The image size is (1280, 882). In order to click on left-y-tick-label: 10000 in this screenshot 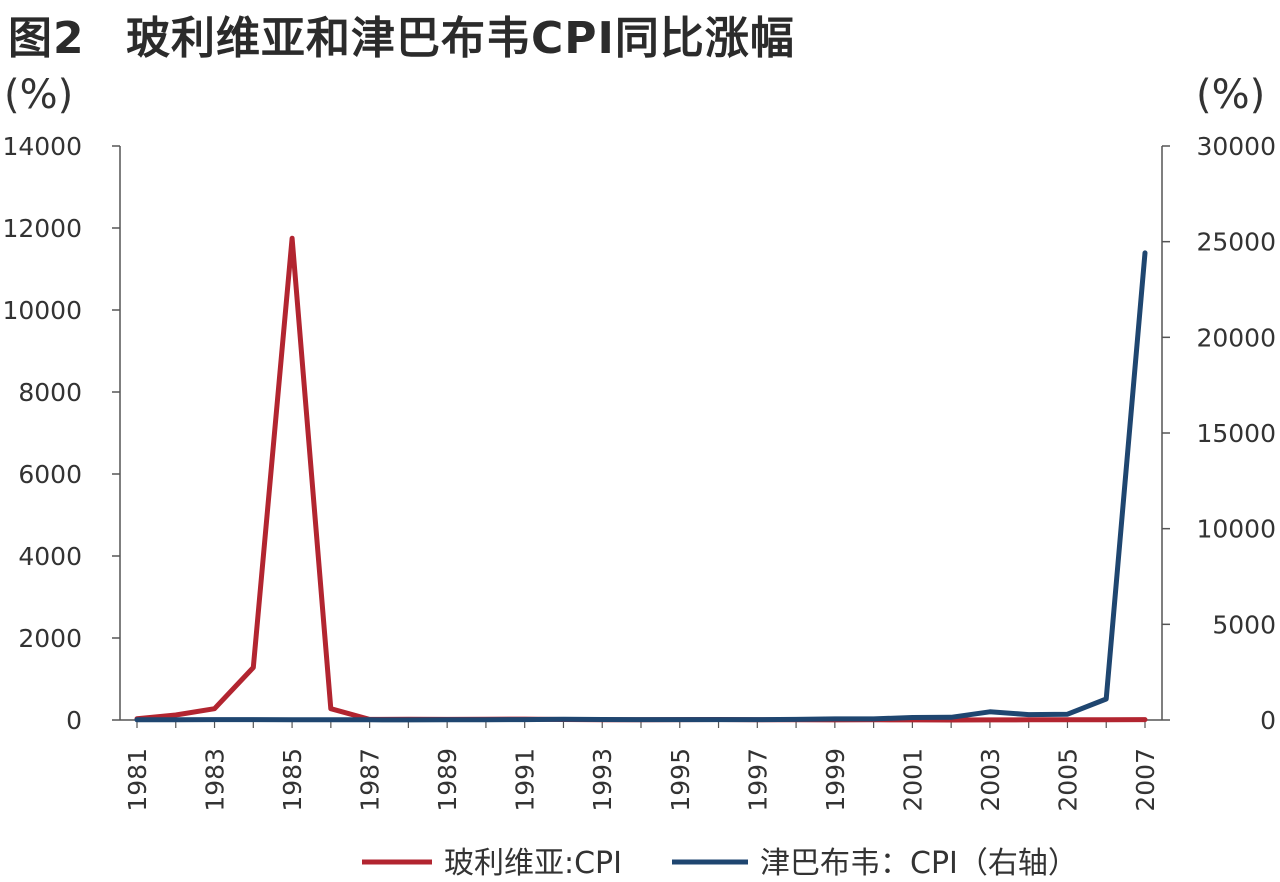, I will do `click(42, 310)`.